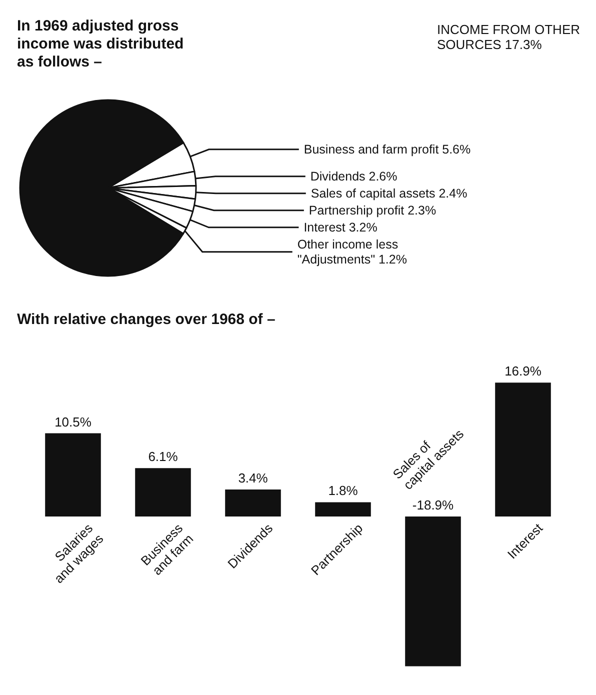  What do you see at coordinates (354, 176) in the screenshot?
I see `slice-label: Dividends 2.6%` at bounding box center [354, 176].